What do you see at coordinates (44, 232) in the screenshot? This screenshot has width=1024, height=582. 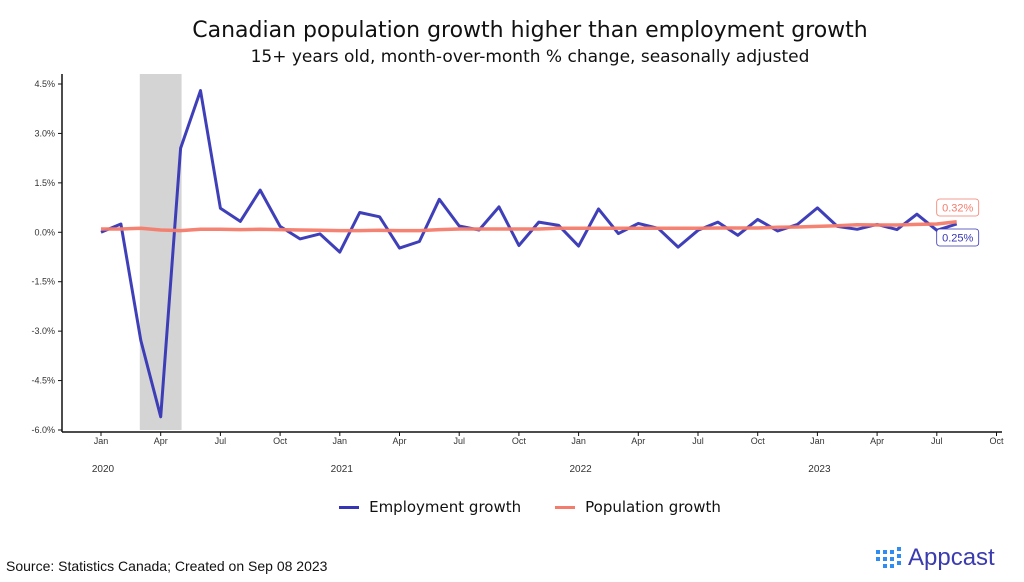 I see `y-tick-label: 0.0%` at bounding box center [44, 232].